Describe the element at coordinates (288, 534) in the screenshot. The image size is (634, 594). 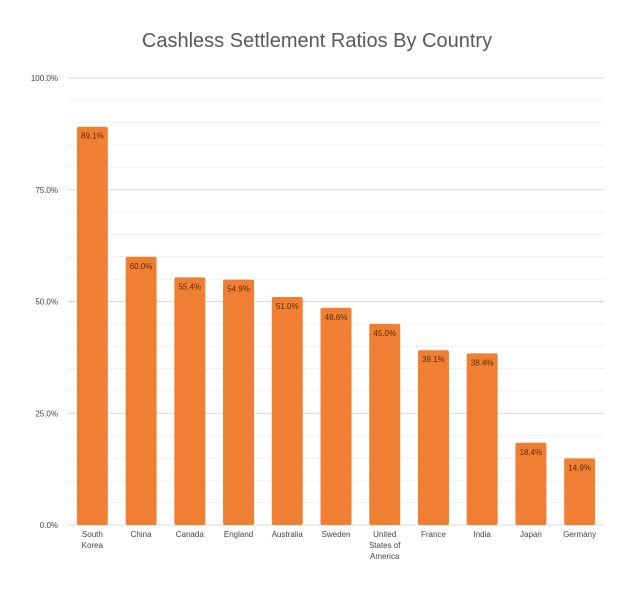
I see `x-tick-label: Australia` at that location.